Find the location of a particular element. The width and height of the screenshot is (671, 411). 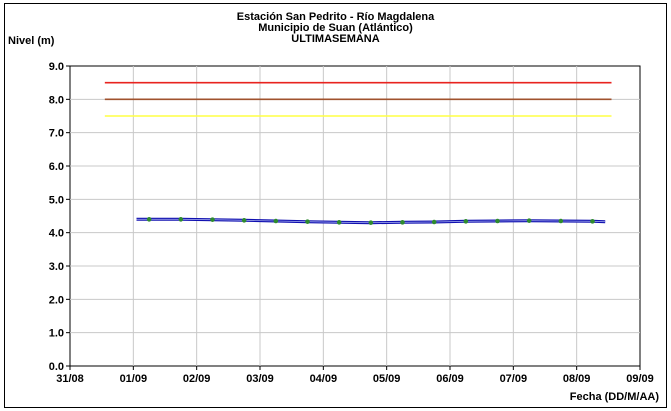

x-tick-label: 02/09 is located at coordinates (197, 379).